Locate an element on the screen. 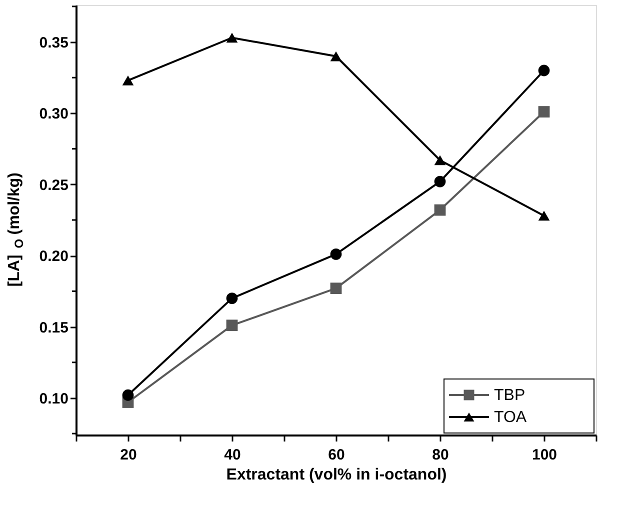 This screenshot has width=631, height=512. x-tick-label: 20 is located at coordinates (128, 455).